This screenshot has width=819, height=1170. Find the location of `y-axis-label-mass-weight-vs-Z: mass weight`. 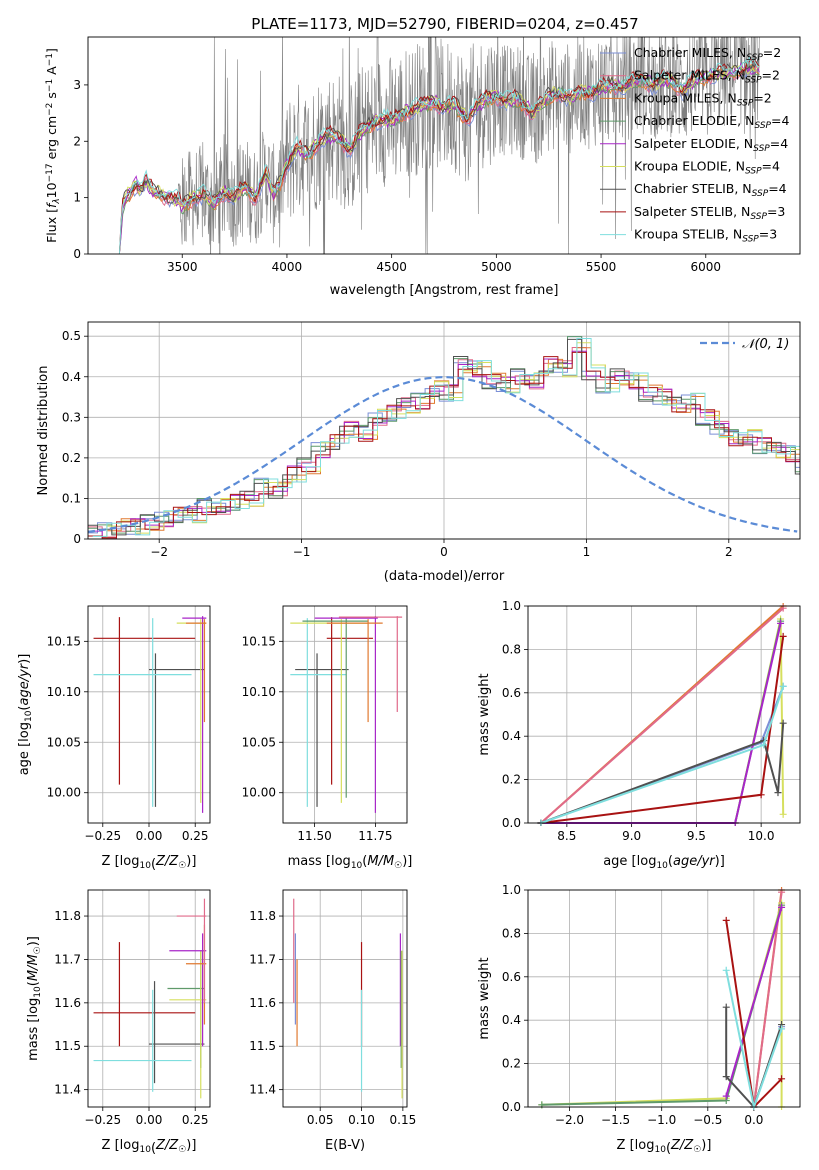

y-axis-label-mass-weight-vs-Z: mass weight is located at coordinates (484, 998).